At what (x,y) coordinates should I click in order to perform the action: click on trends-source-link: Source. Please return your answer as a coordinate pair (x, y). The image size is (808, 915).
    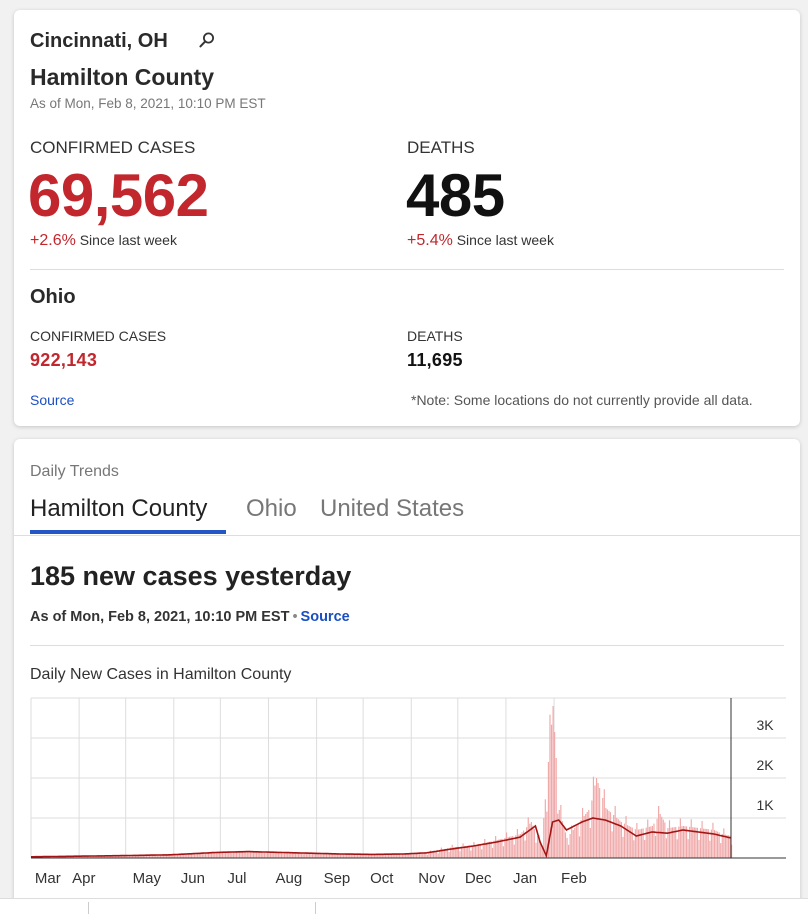
    Looking at the image, I should click on (325, 617).